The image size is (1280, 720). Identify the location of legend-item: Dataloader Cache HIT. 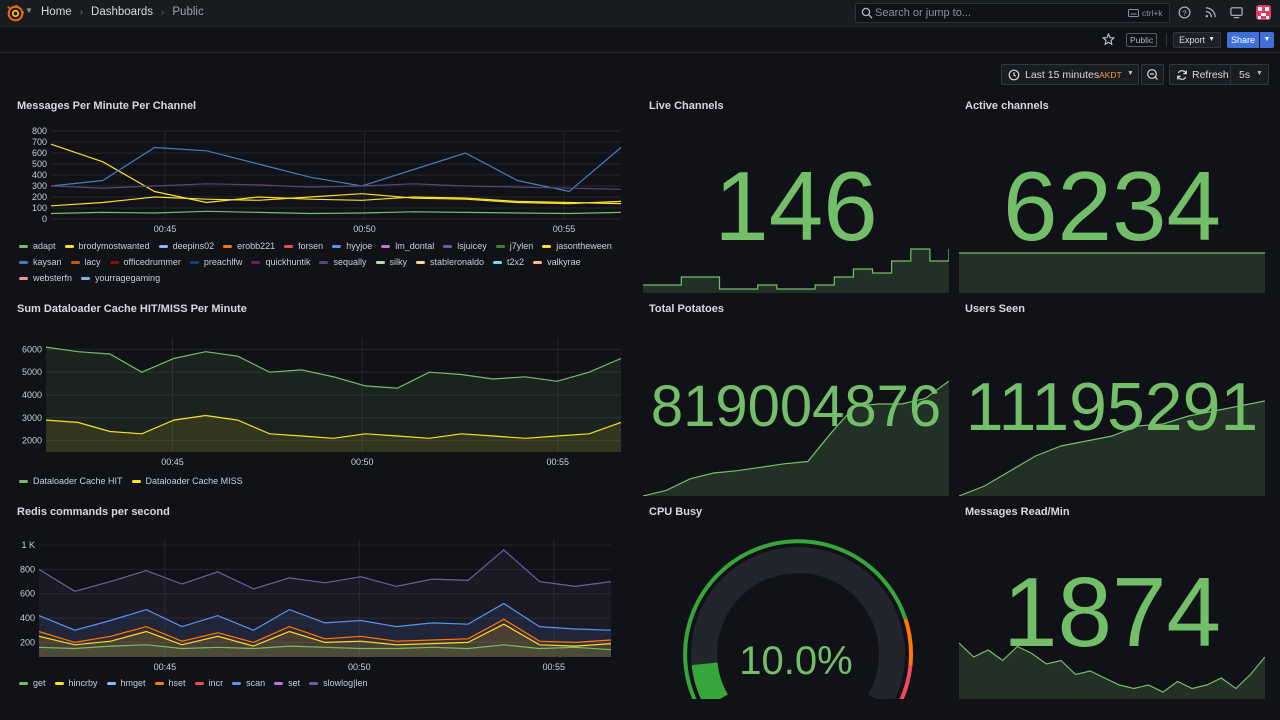
(71, 481).